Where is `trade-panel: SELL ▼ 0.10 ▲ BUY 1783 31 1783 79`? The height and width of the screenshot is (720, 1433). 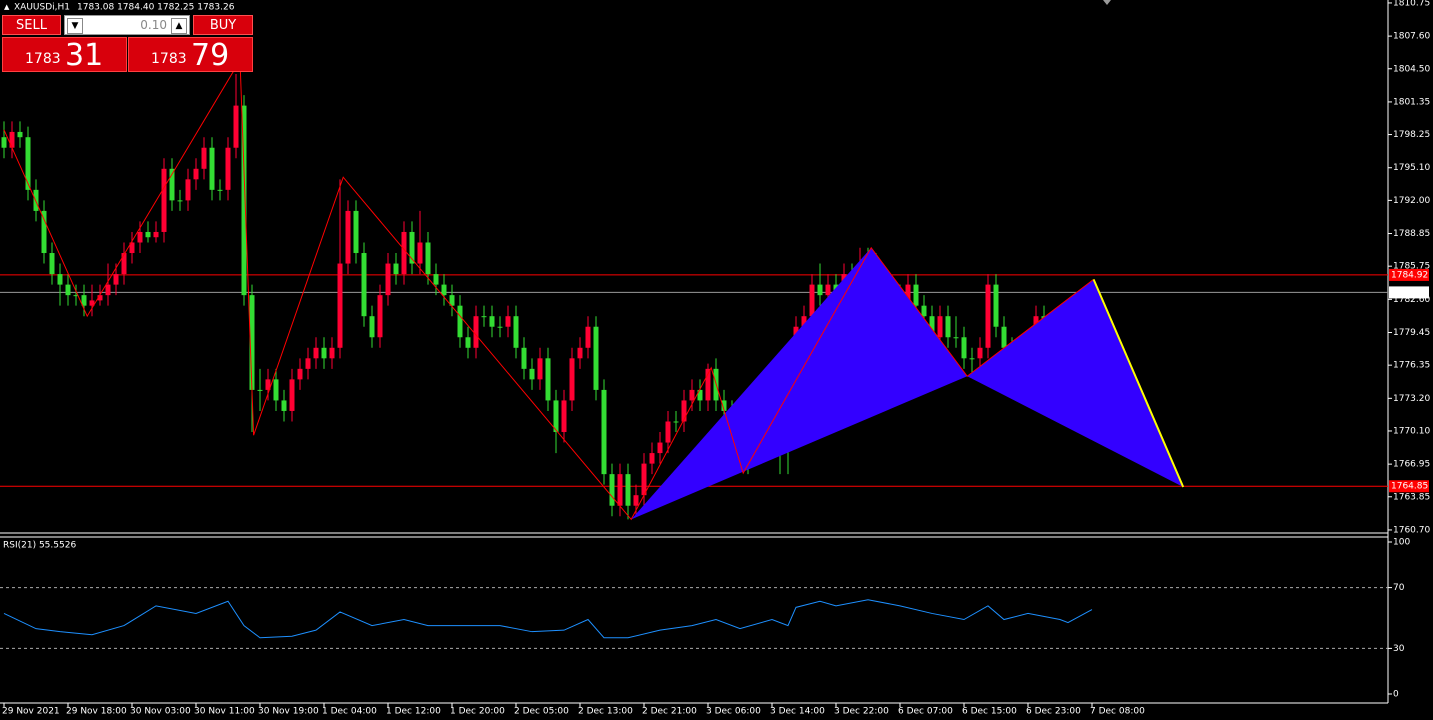
trade-panel: SELL ▼ 0.10 ▲ BUY 1783 31 1783 79 is located at coordinates (127, 44).